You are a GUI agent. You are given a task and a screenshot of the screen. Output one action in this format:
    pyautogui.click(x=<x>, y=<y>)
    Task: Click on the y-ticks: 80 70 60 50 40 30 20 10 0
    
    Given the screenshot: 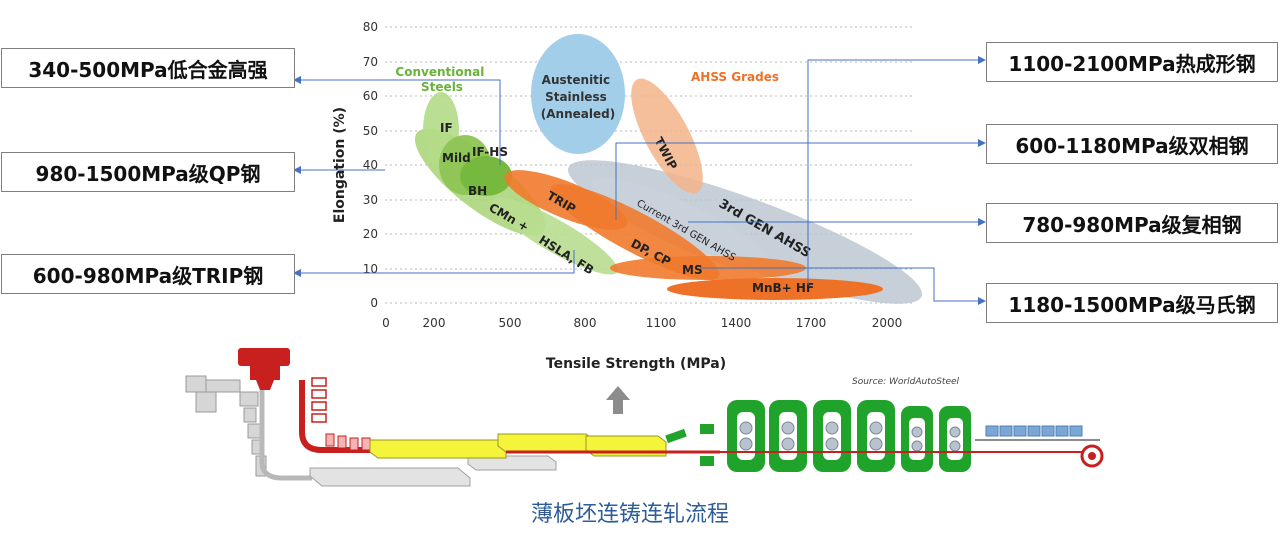 What is the action you would take?
    pyautogui.click(x=370, y=165)
    